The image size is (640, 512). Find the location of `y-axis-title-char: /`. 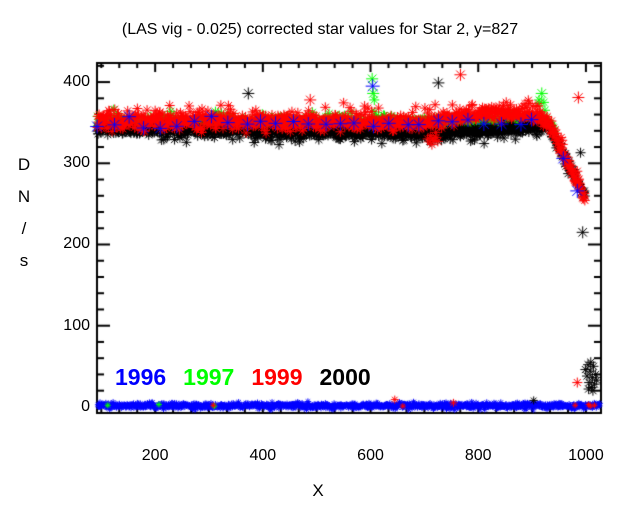

y-axis-title-char: / is located at coordinates (24, 228).